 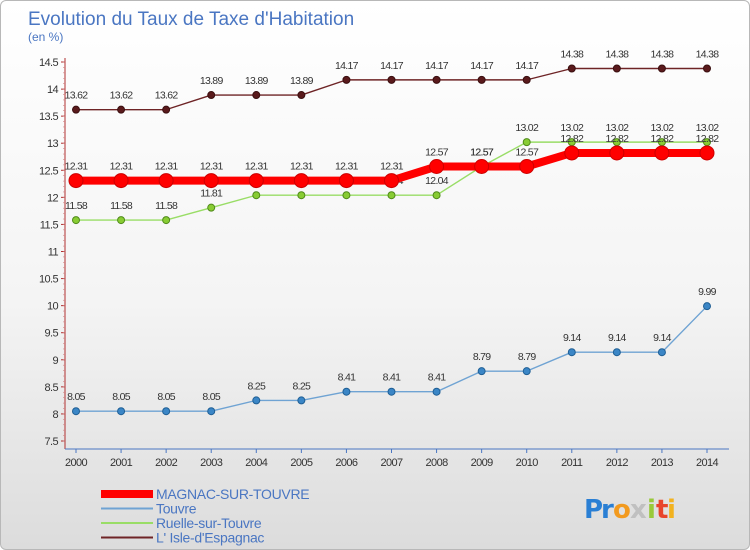 What do you see at coordinates (527, 357) in the screenshot?
I see `data-label: 8.79` at bounding box center [527, 357].